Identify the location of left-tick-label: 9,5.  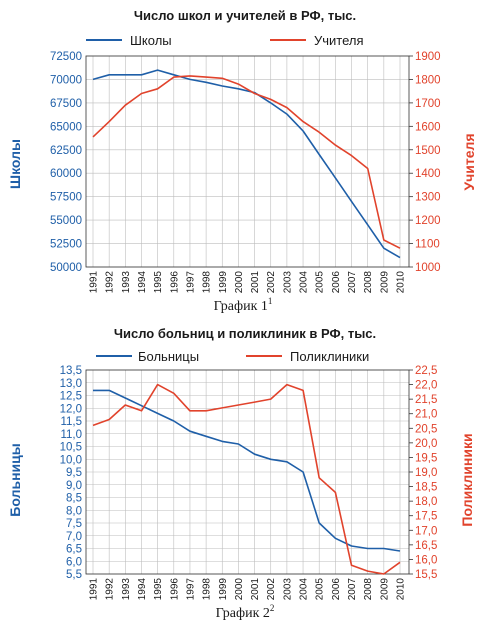
(74, 473).